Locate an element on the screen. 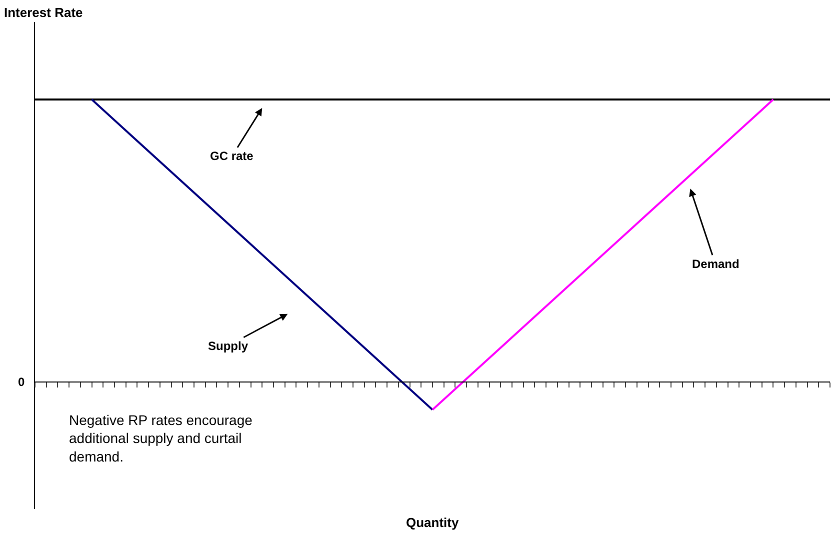  text: Interest Rate is located at coordinates (43, 12).